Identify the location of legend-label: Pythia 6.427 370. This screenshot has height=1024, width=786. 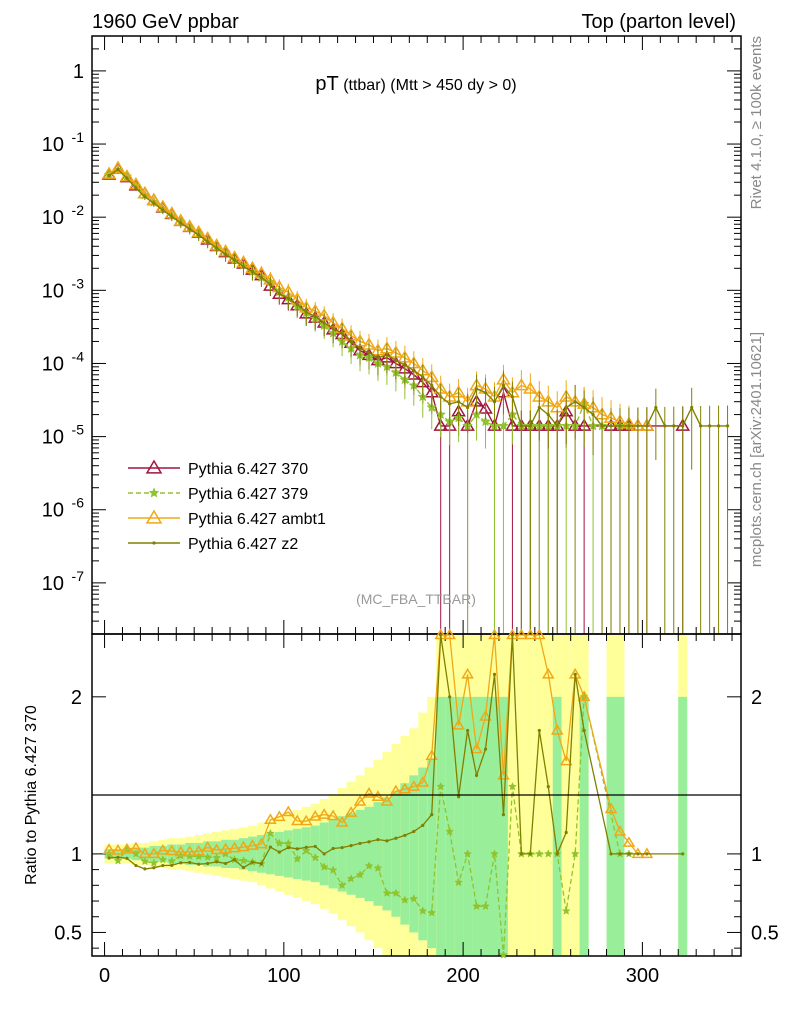
(248, 469).